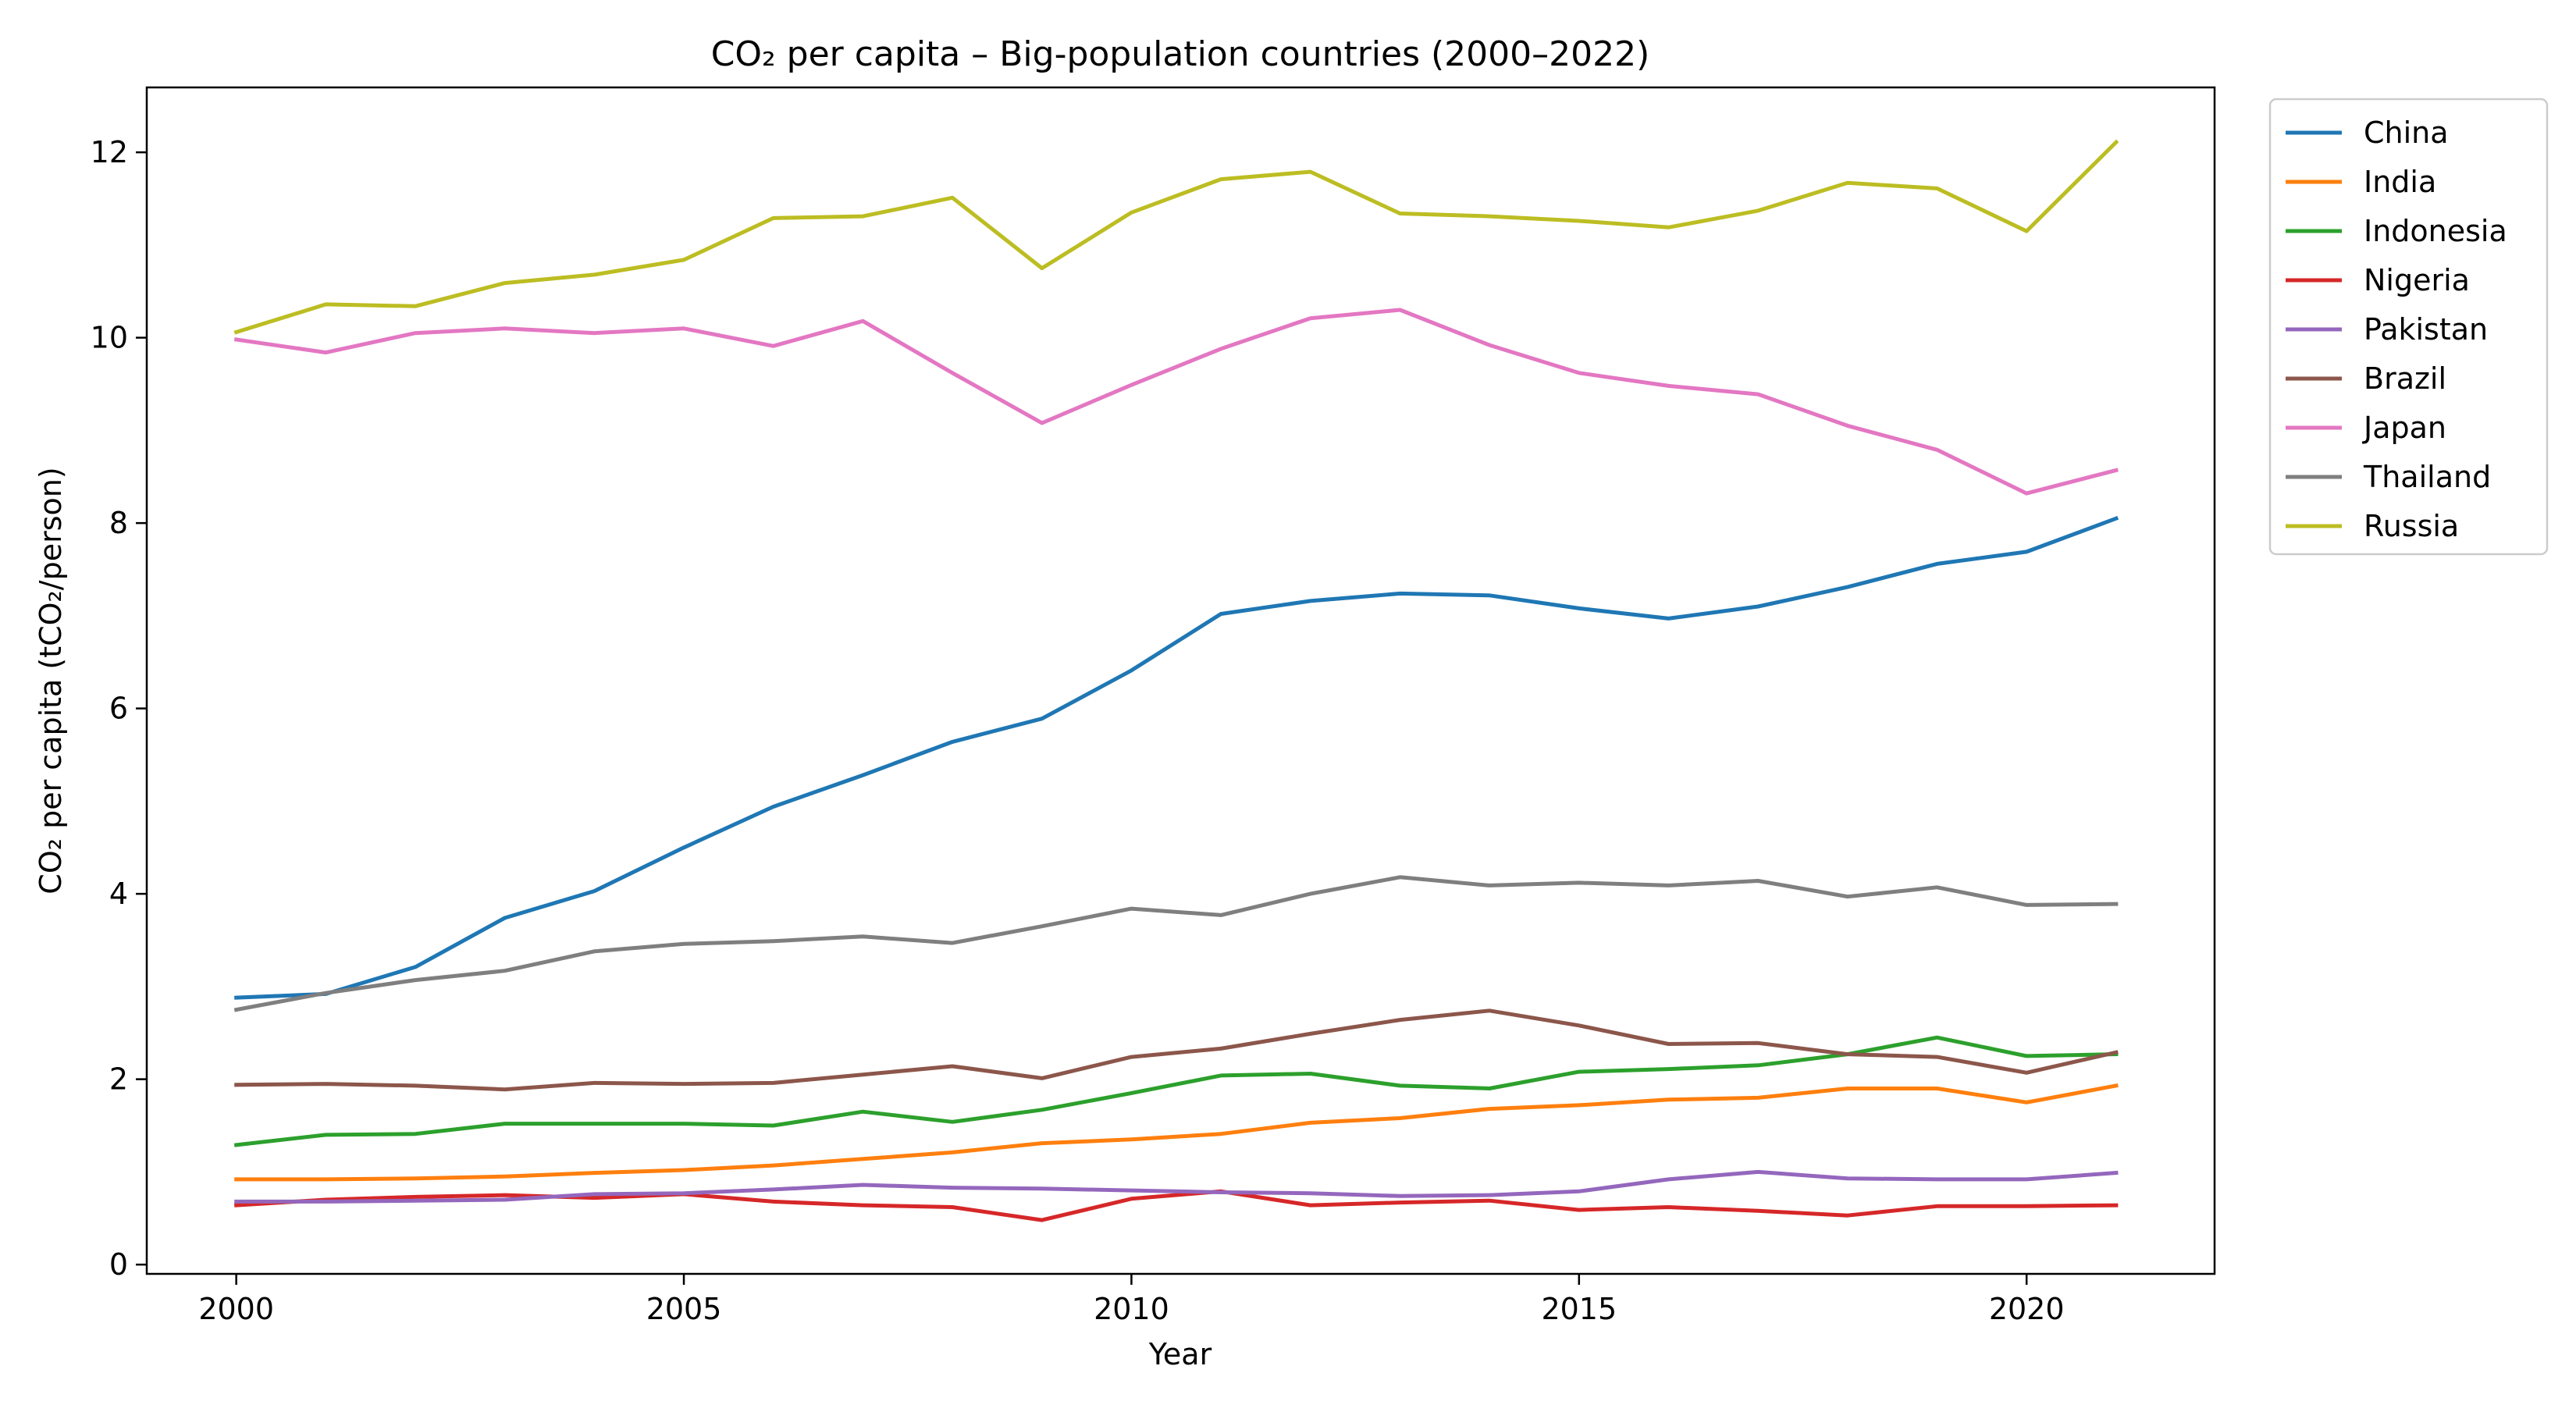 Image resolution: width=2576 pixels, height=1405 pixels. Describe the element at coordinates (2411, 526) in the screenshot. I see `legend-label-russia: Russia` at that location.